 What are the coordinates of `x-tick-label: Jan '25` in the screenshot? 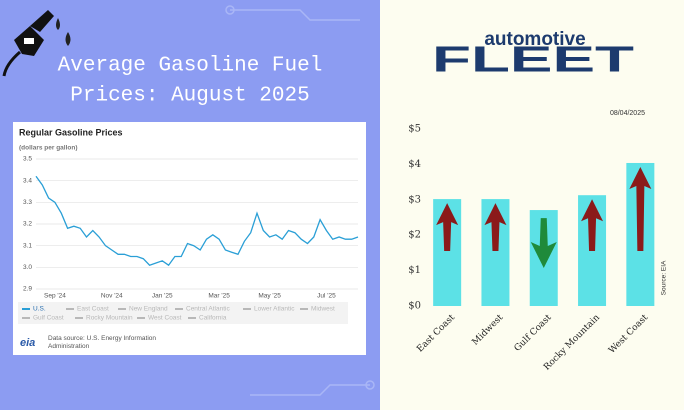 It's located at (162, 296).